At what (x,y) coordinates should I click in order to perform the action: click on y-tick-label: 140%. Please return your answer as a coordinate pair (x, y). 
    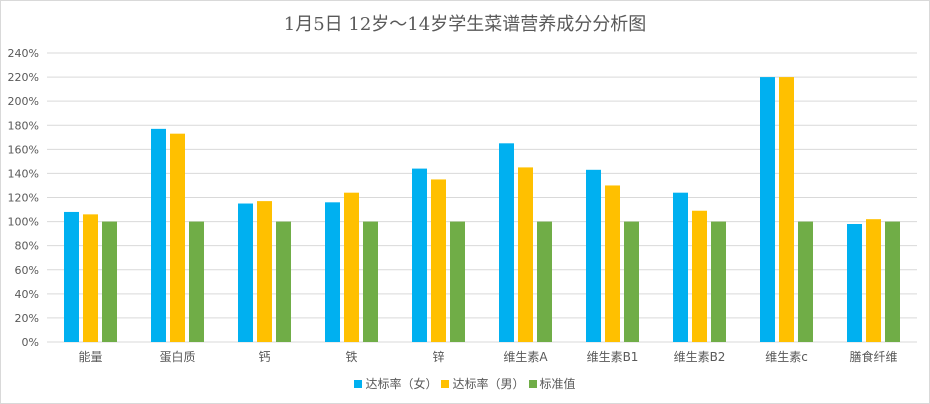
    Looking at the image, I should click on (23, 173).